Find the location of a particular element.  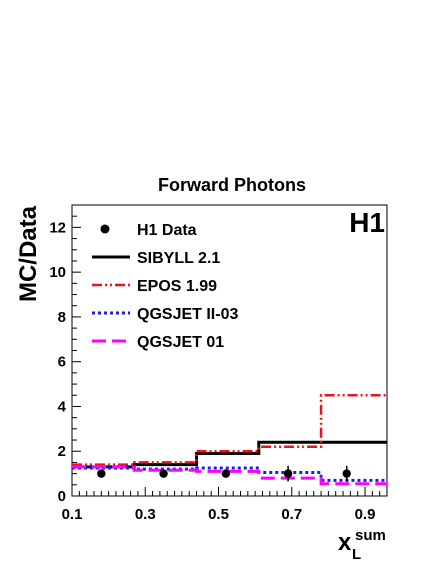

x-tick-label: 0.7 is located at coordinates (291, 514).